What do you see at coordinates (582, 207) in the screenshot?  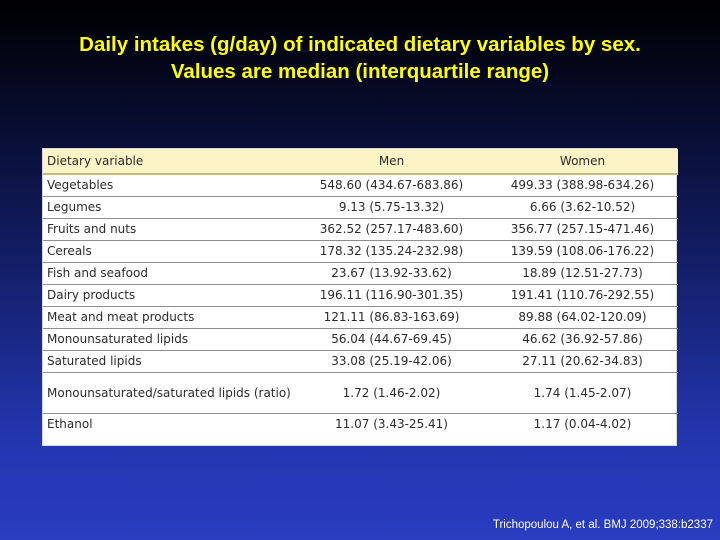 I see `cell-women: 6.66 (3.62-10.52)` at bounding box center [582, 207].